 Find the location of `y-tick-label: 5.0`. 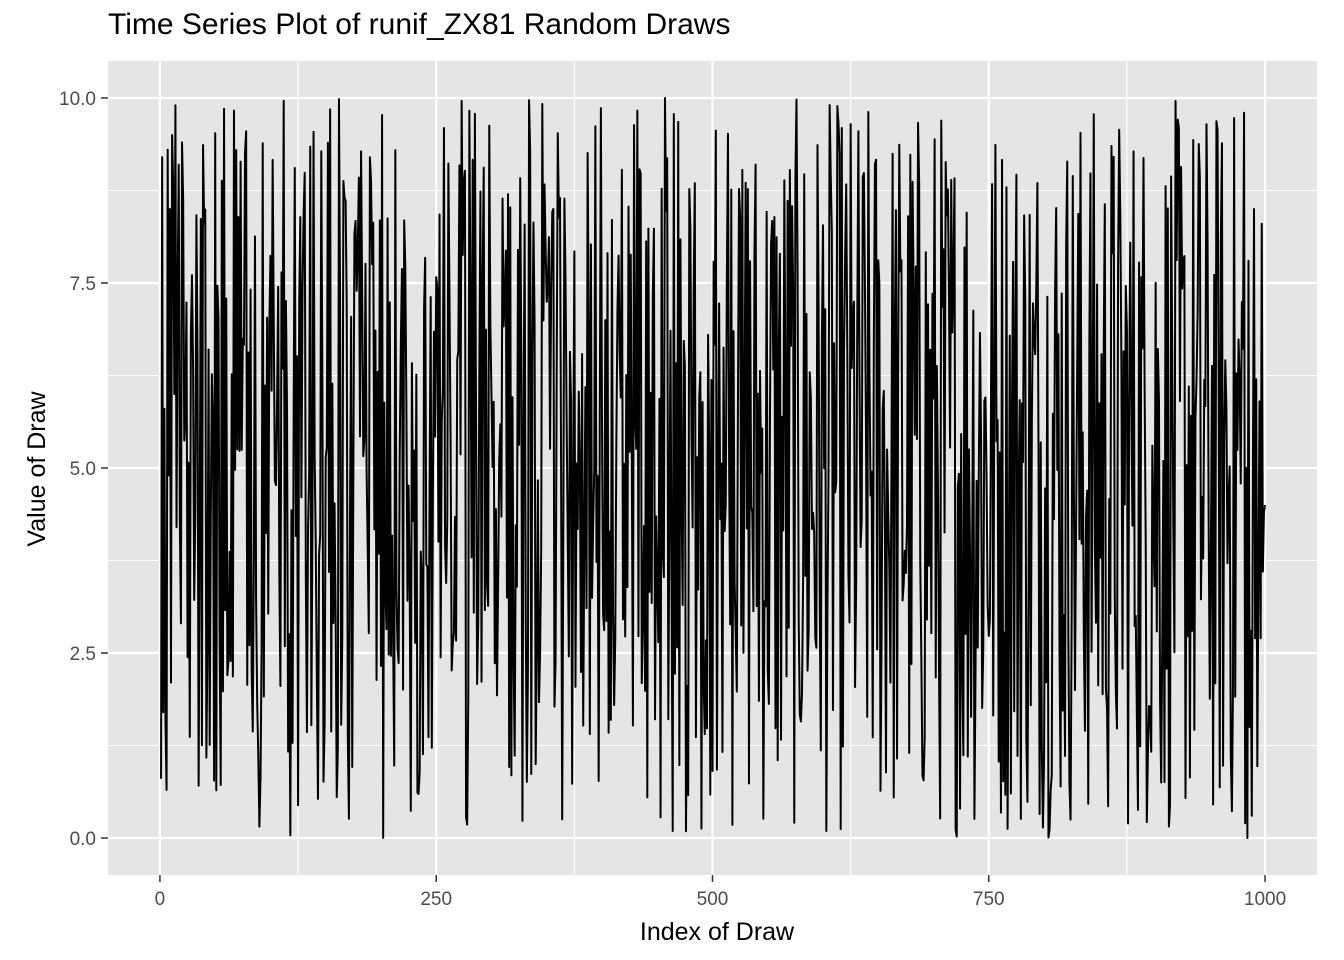

y-tick-label: 5.0 is located at coordinates (83, 469).